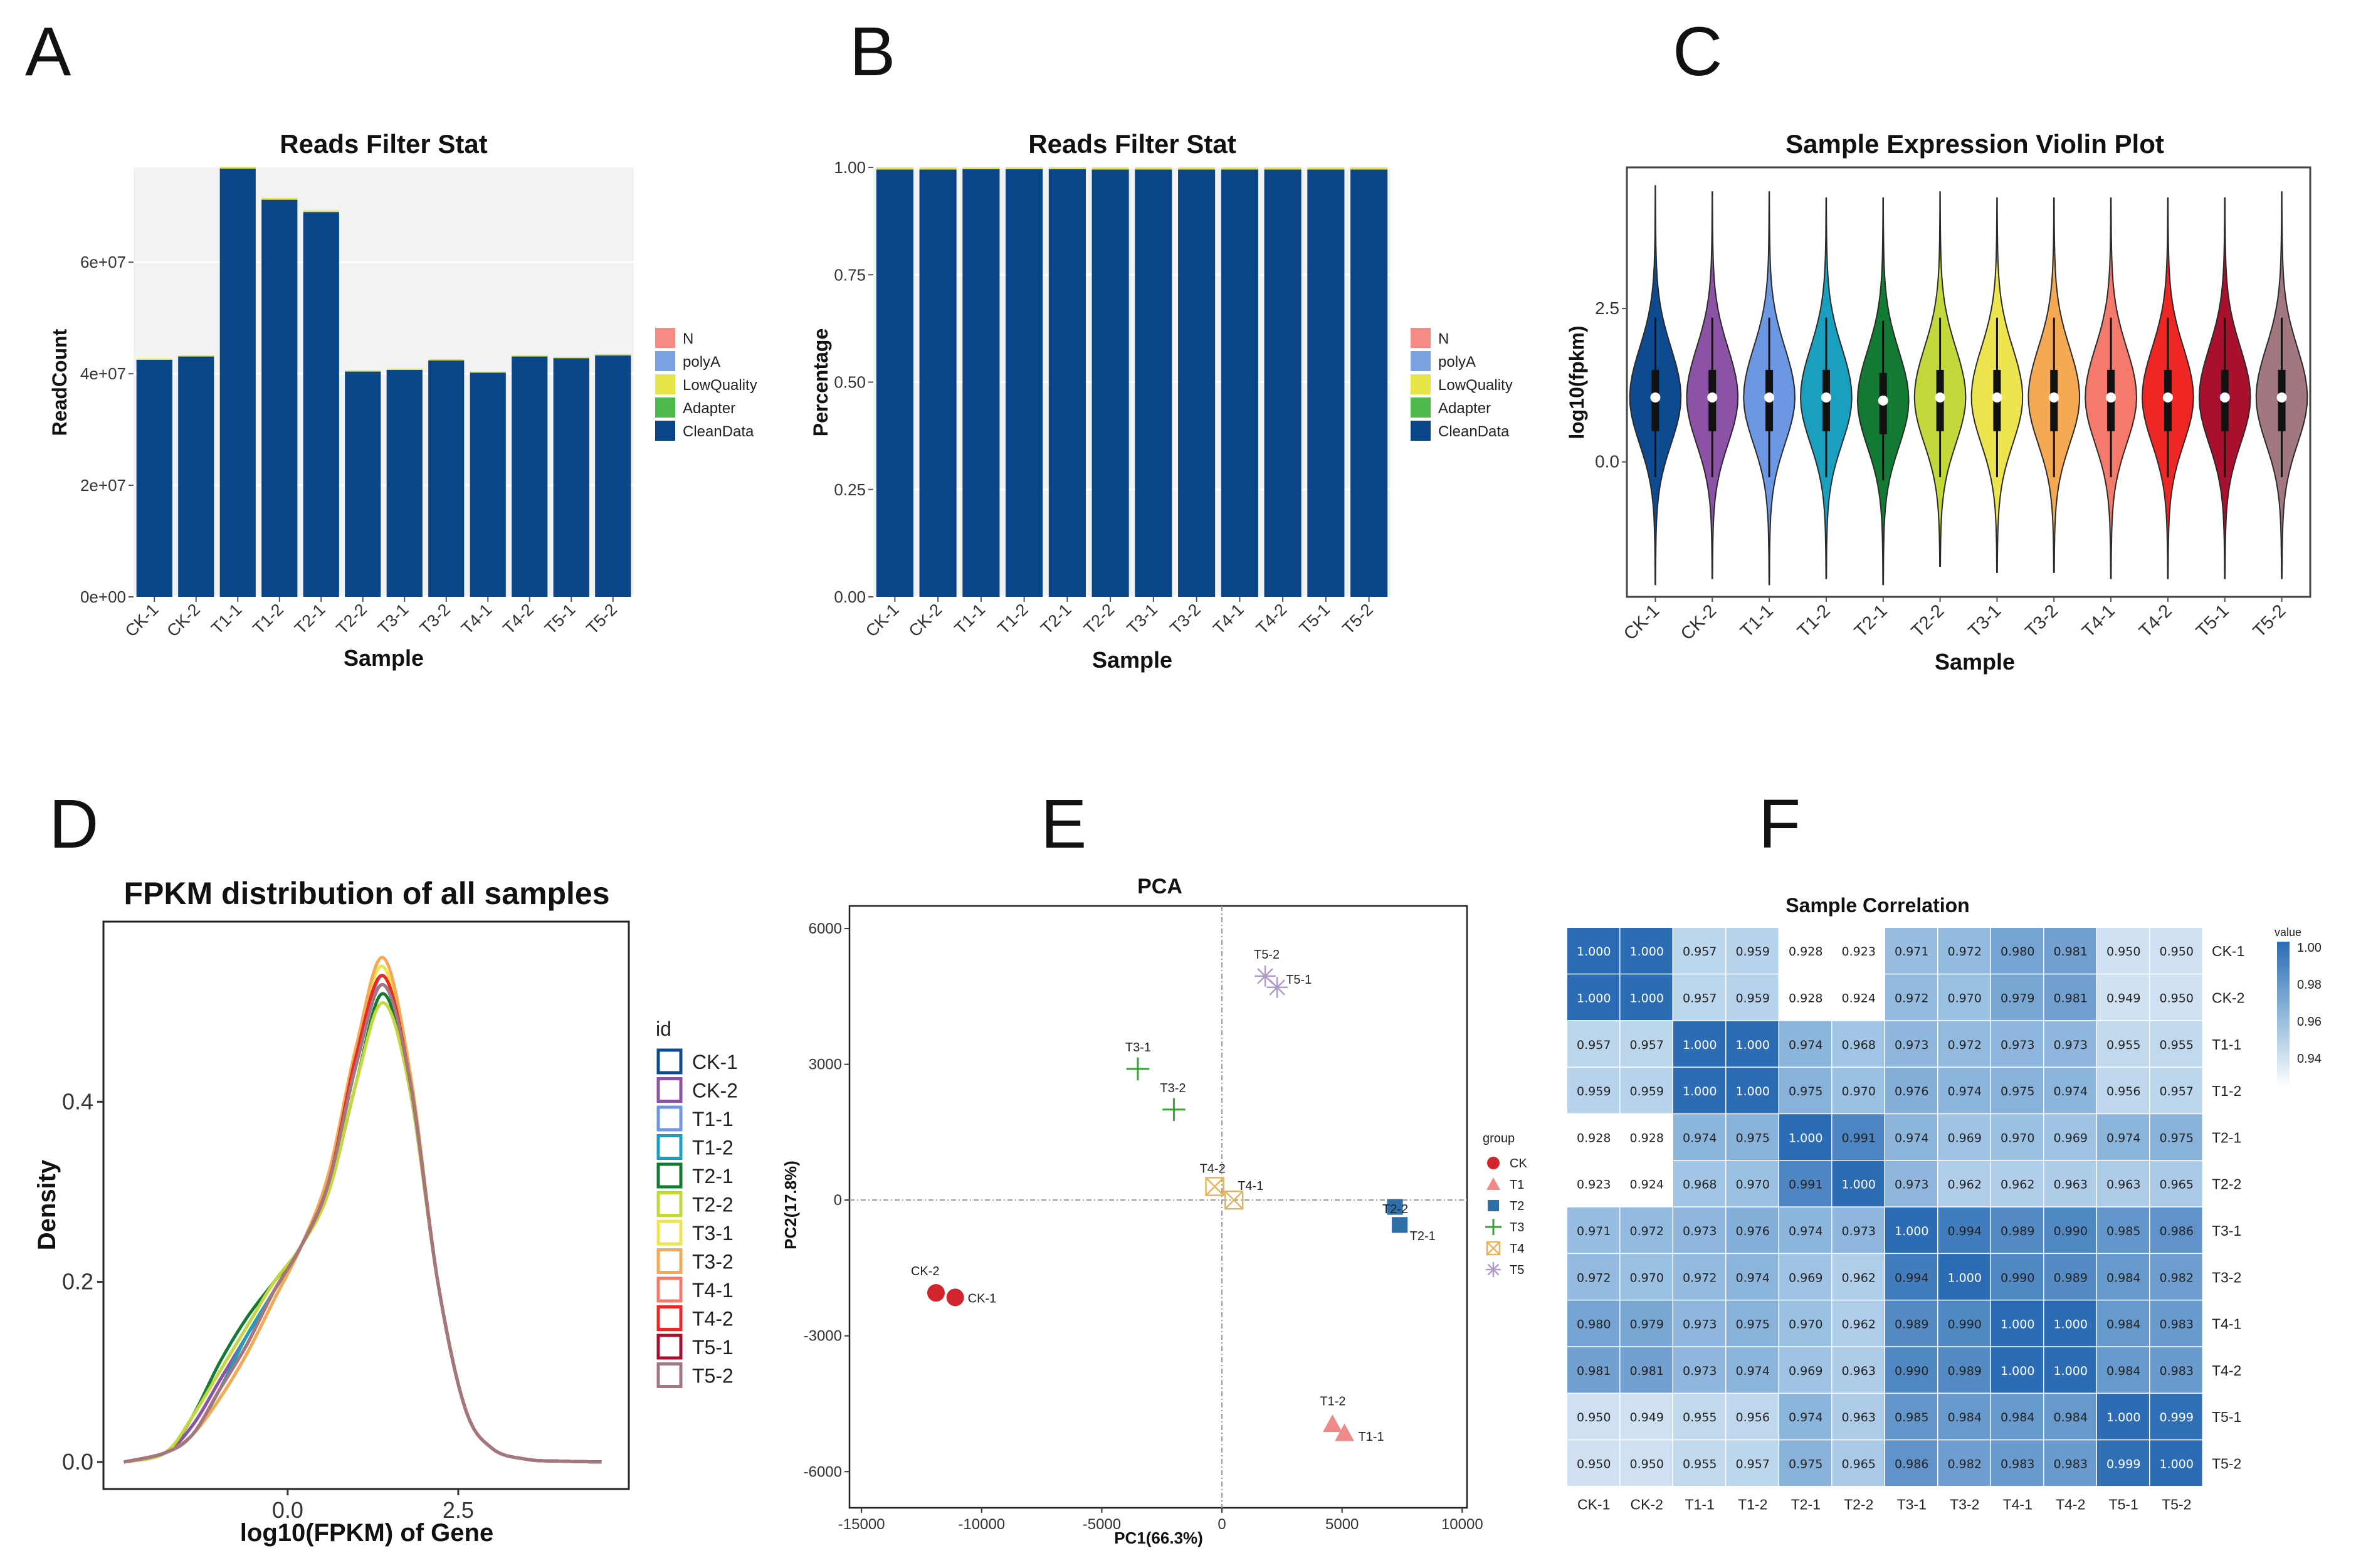  What do you see at coordinates (2309, 985) in the screenshot?
I see `colorbar-tick-label: 0.98` at bounding box center [2309, 985].